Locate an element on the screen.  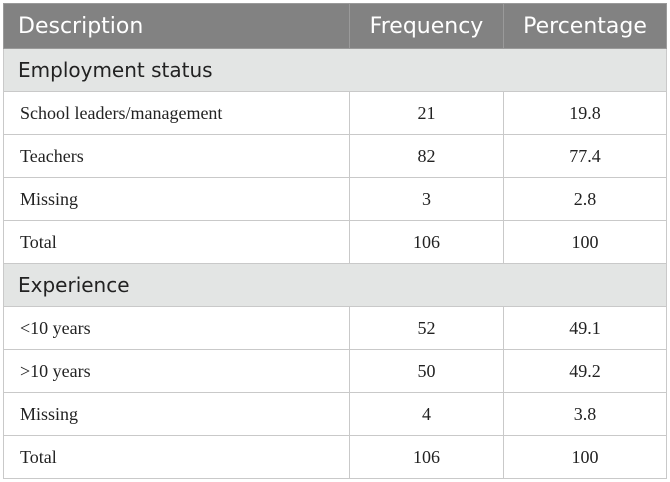
section-title: Employment status is located at coordinates (335, 70).